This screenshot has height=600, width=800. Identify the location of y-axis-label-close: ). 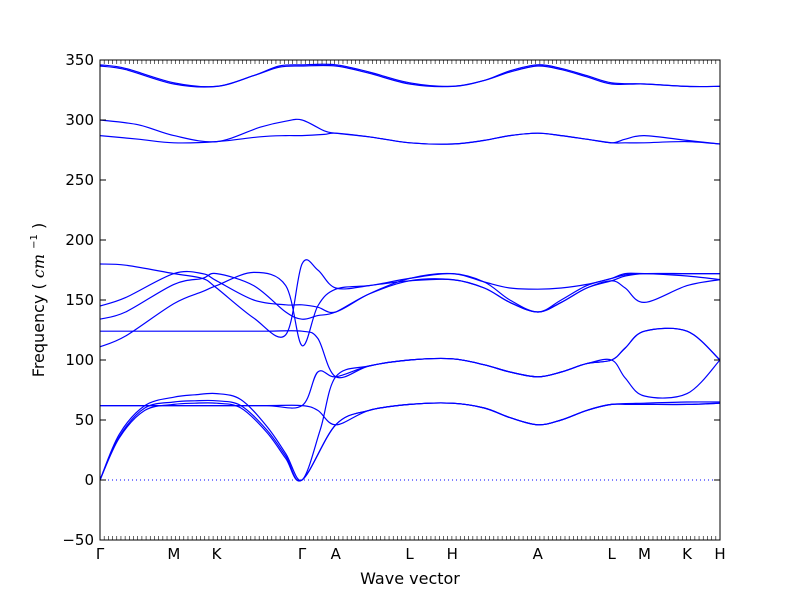
(38, 226).